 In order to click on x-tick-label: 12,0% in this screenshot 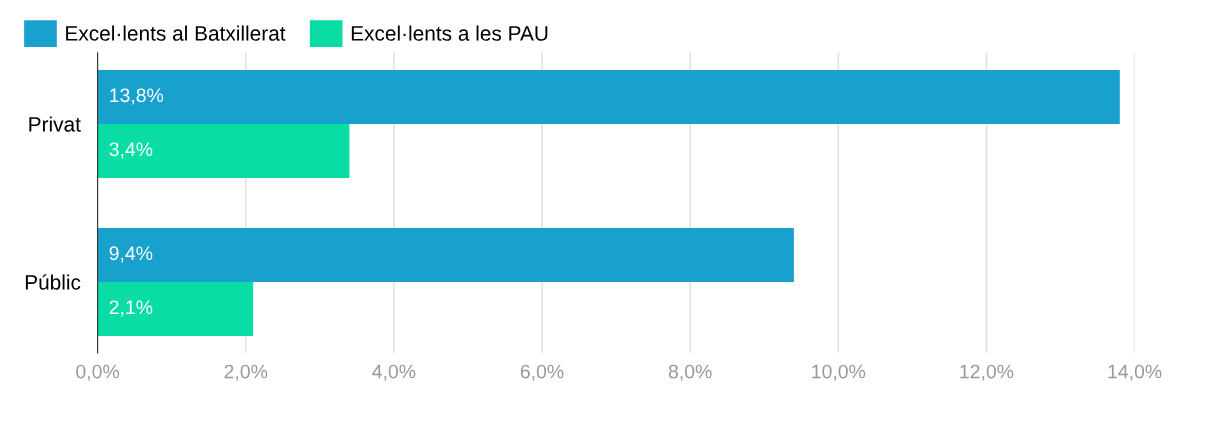, I will do `click(987, 372)`.